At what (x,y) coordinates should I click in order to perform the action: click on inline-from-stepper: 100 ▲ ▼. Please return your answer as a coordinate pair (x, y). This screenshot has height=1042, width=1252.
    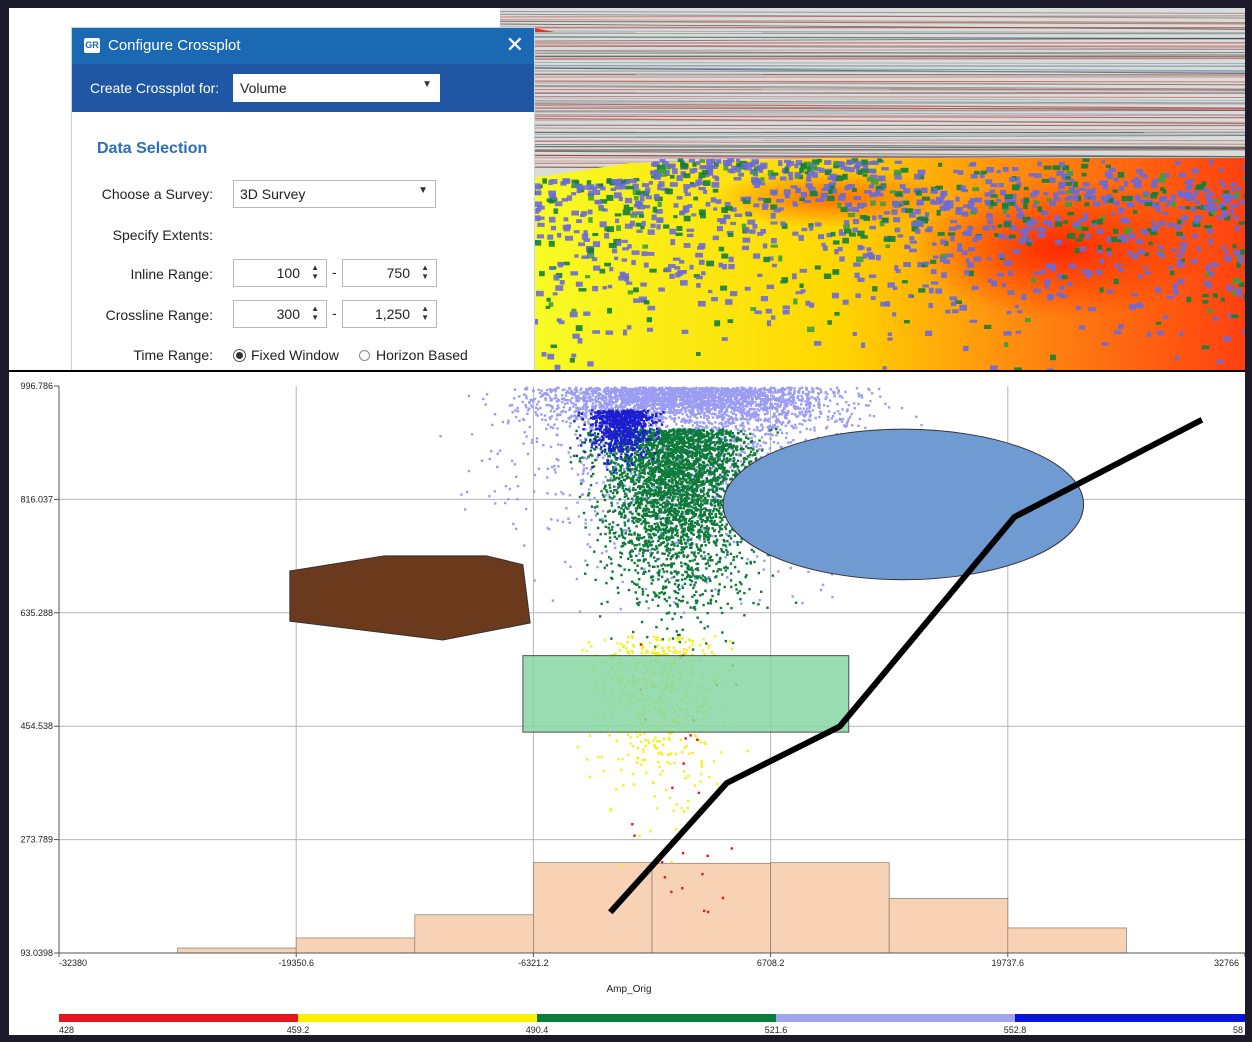
    Looking at the image, I should click on (280, 273).